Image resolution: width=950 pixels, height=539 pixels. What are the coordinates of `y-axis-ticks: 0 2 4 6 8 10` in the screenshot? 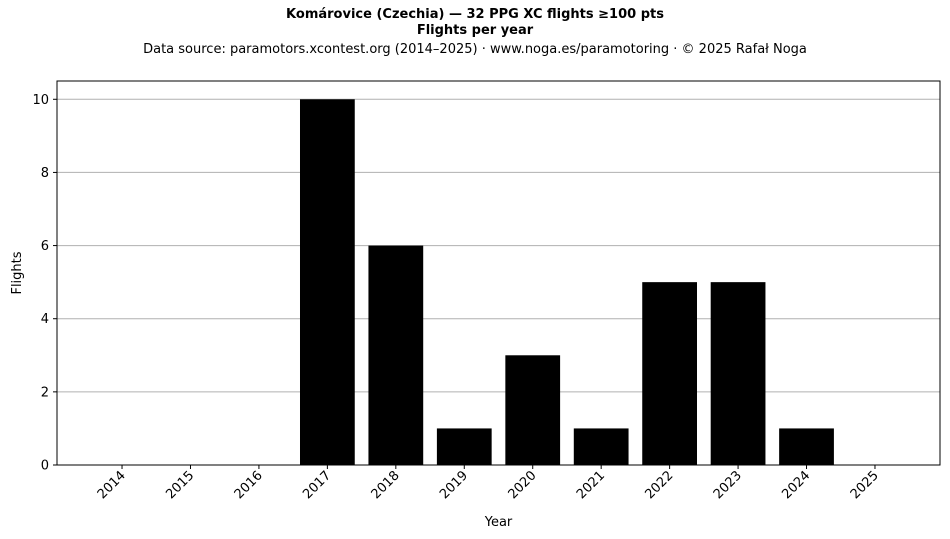 It's located at (44, 283).